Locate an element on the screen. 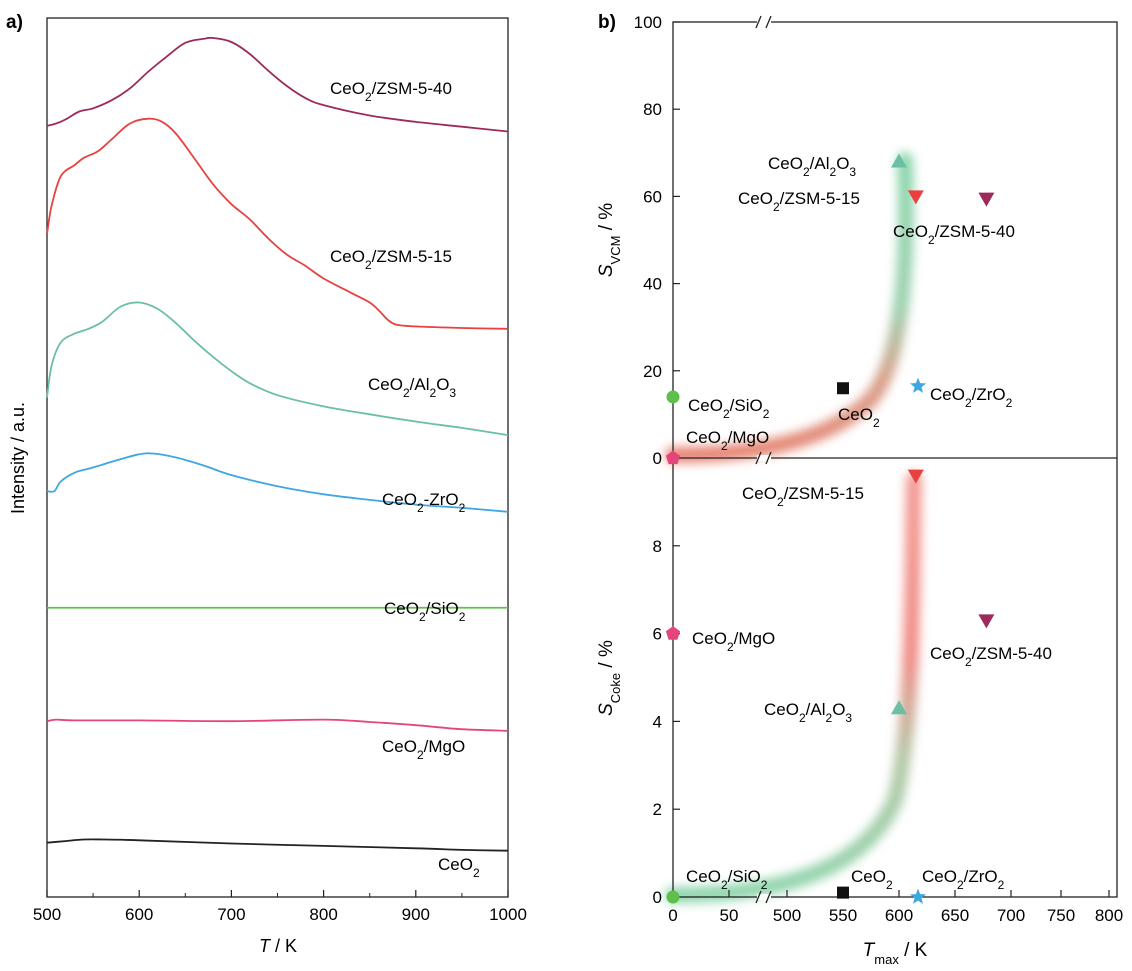 This screenshot has height=971, width=1132. series-line-ceo2-zro2 is located at coordinates (277, 482).